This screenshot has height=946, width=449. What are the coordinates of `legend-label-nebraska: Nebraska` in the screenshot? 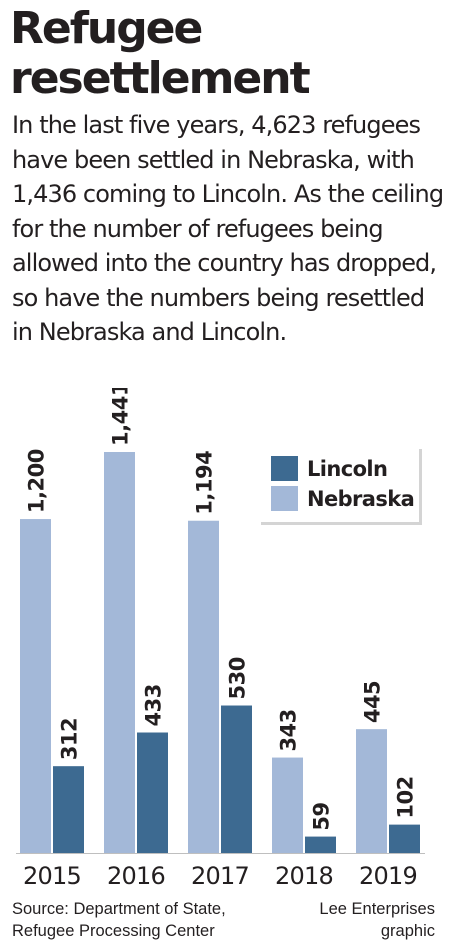 It's located at (360, 499).